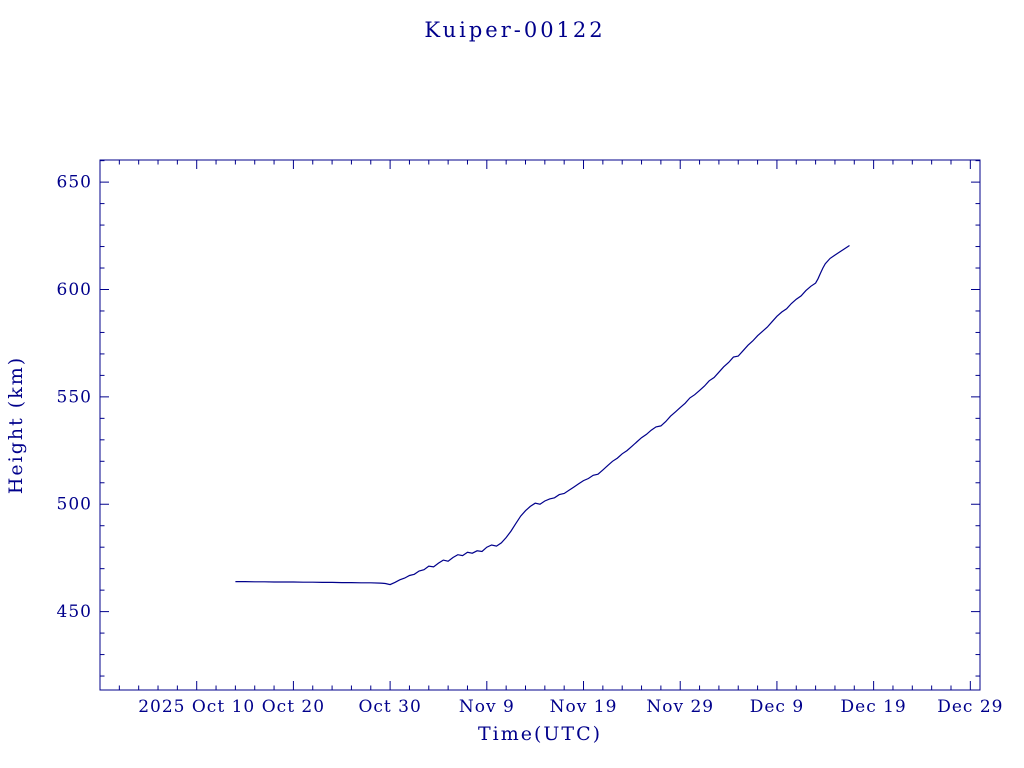  Describe the element at coordinates (540, 734) in the screenshot. I see `x-axis-label: Time(UTC)` at that location.